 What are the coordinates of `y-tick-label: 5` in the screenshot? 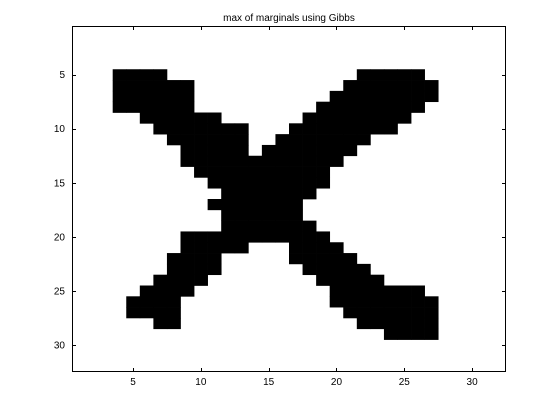 It's located at (62, 75).